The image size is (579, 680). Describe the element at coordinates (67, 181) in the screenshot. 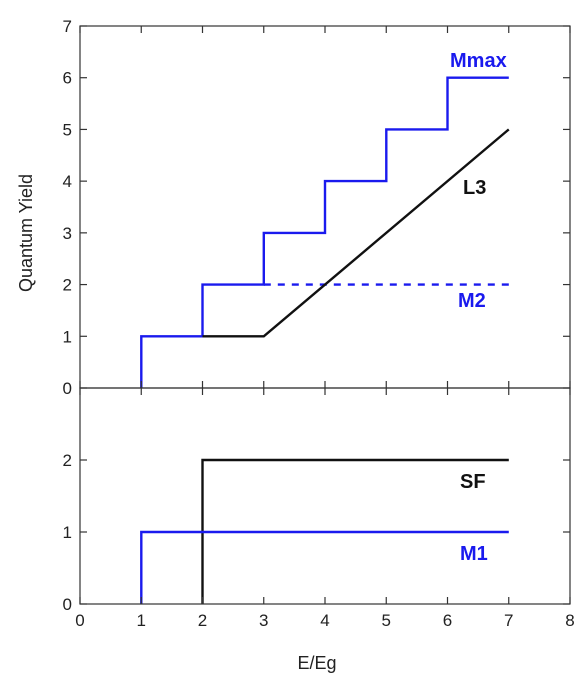

I see `y-tick-label-1-4: 4` at that location.